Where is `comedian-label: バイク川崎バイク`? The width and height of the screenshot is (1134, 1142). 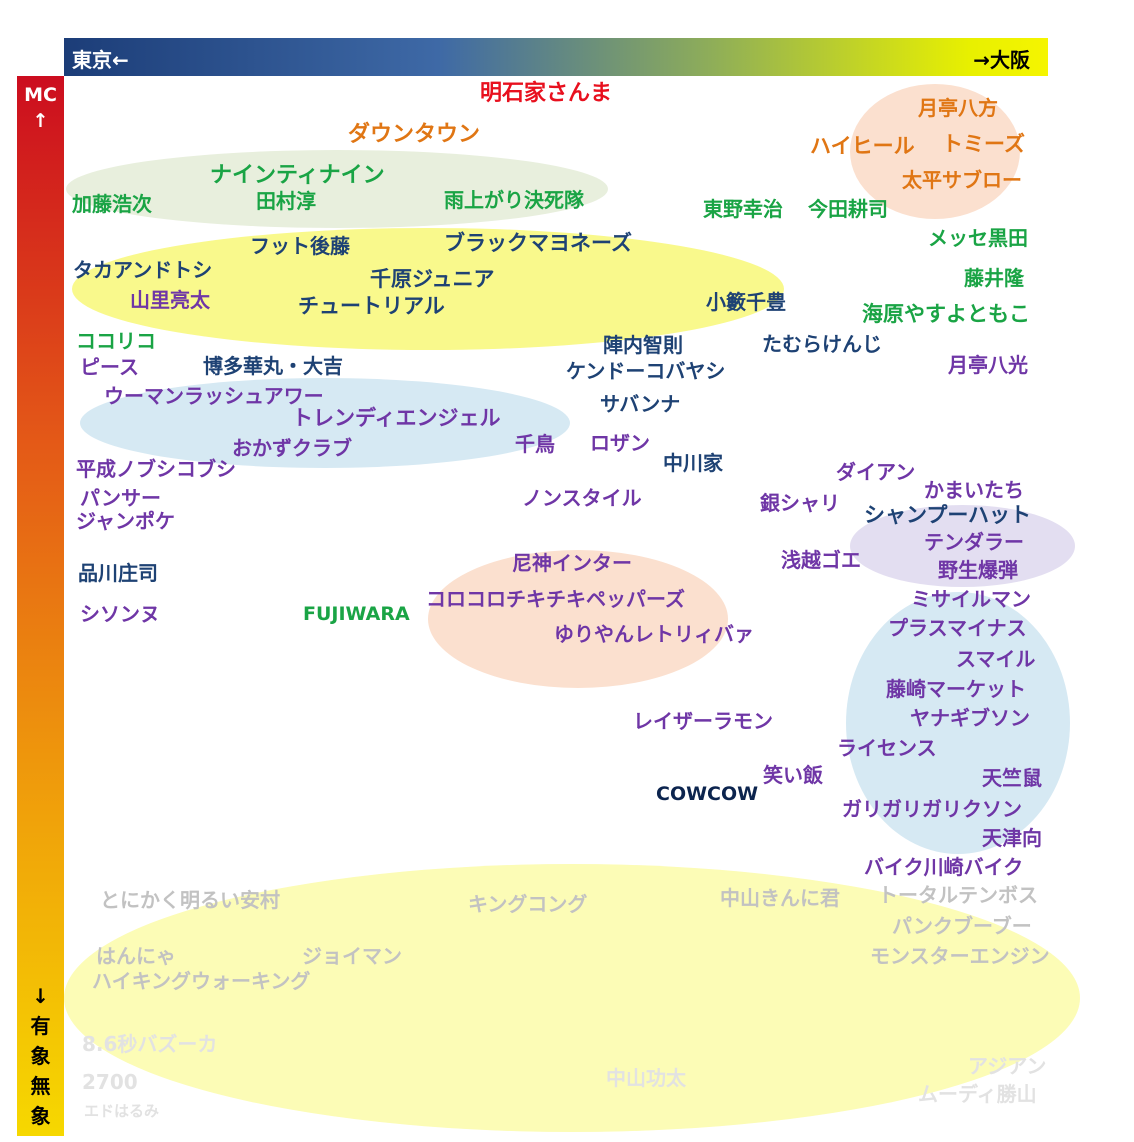 comedian-label: バイク川崎バイク is located at coordinates (944, 867).